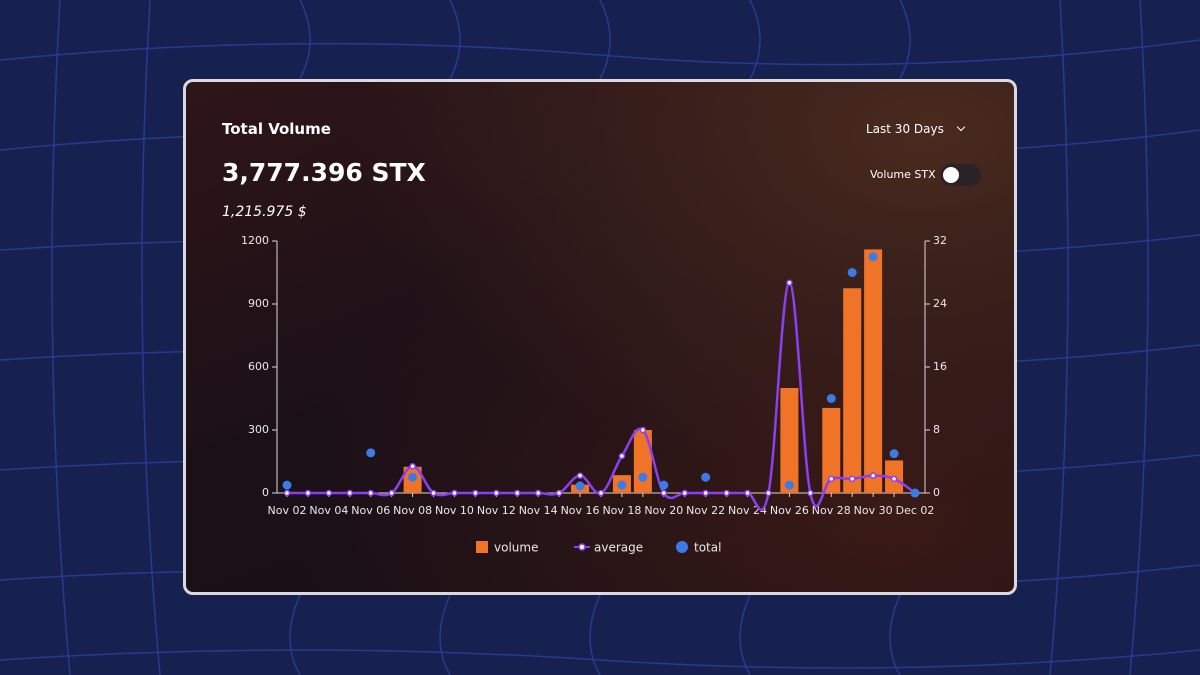 The image size is (1200, 675). Describe the element at coordinates (663, 510) in the screenshot. I see `x-tick-label: Nov 20` at that location.